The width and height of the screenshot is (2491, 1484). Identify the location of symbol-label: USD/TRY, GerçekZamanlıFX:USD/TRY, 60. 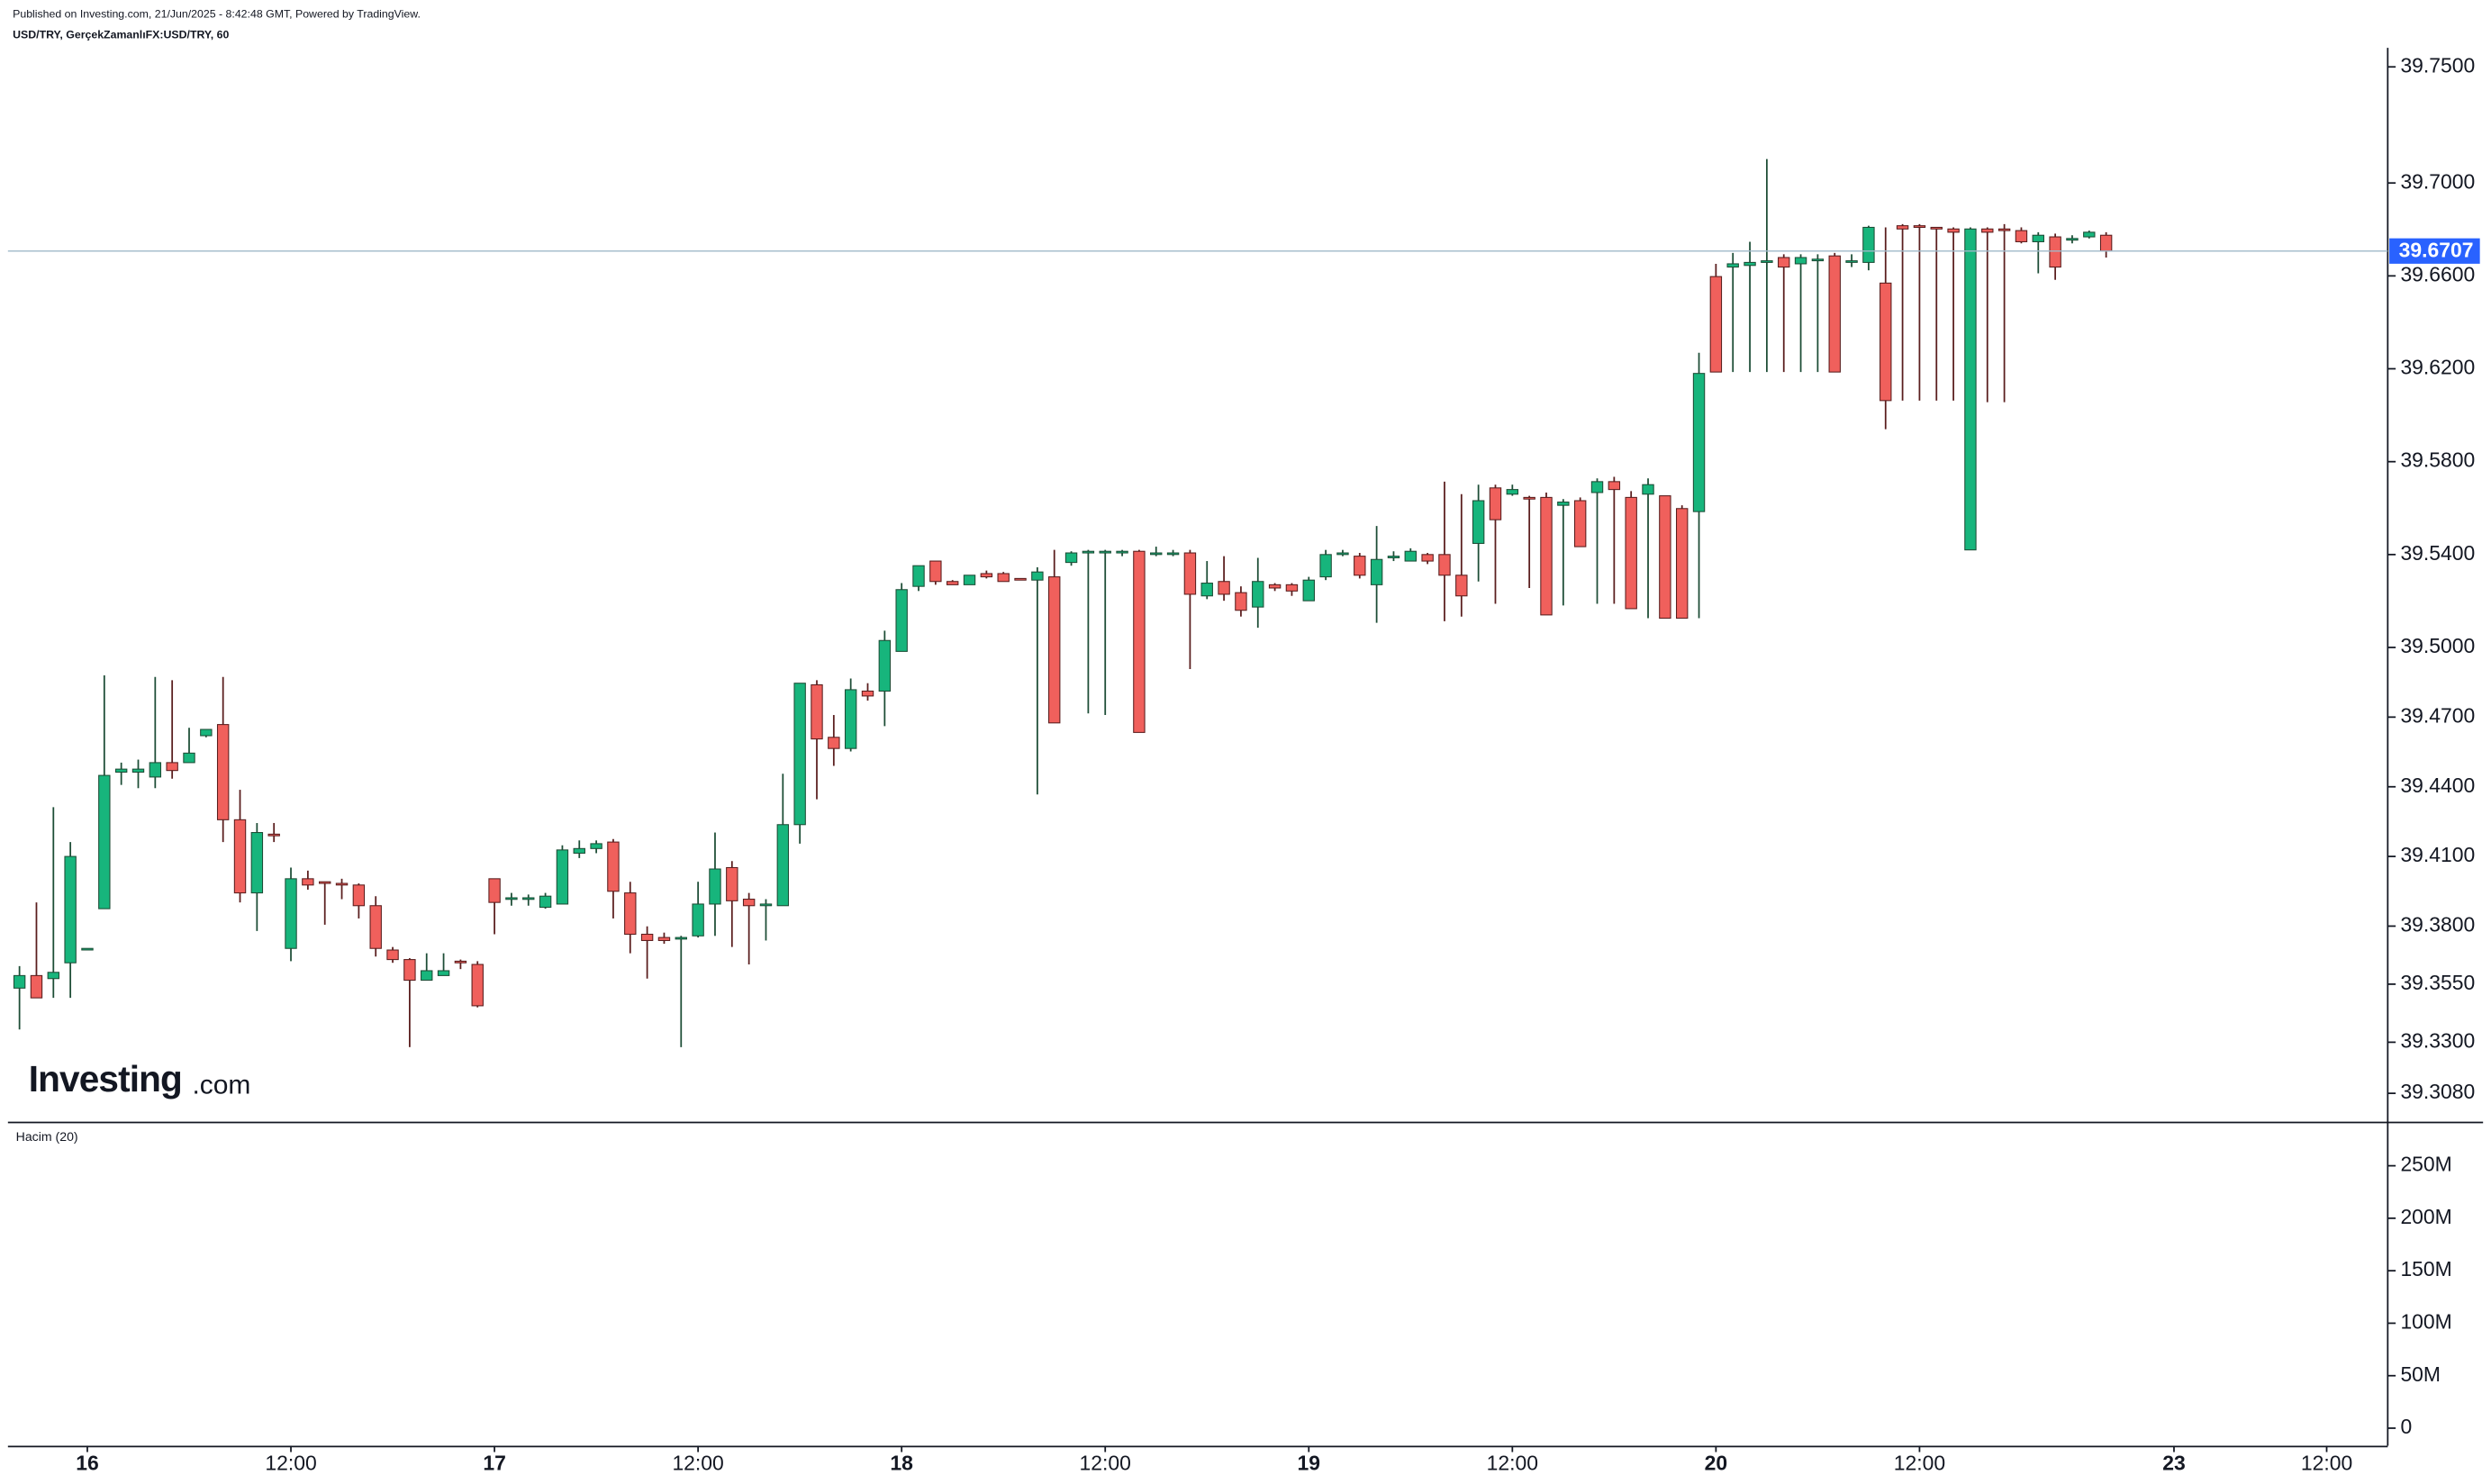
(121, 35).